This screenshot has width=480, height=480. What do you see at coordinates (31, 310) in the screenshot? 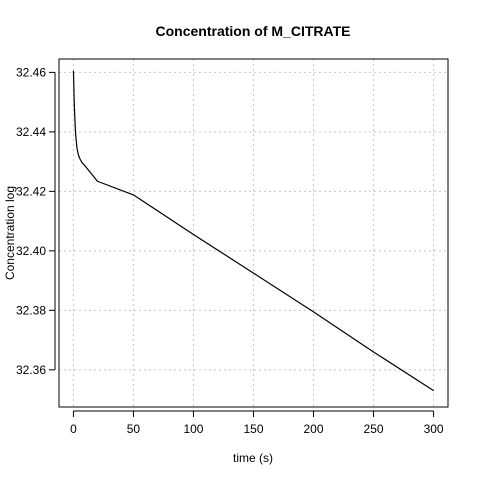
I see `y-tick-label: 32.38` at bounding box center [31, 310].